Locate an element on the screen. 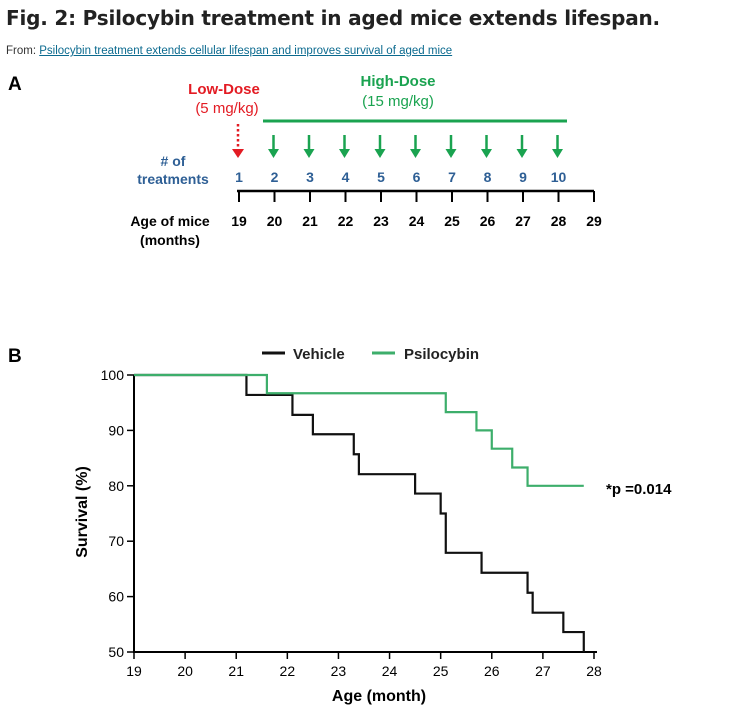  age-number: 24 is located at coordinates (417, 221).